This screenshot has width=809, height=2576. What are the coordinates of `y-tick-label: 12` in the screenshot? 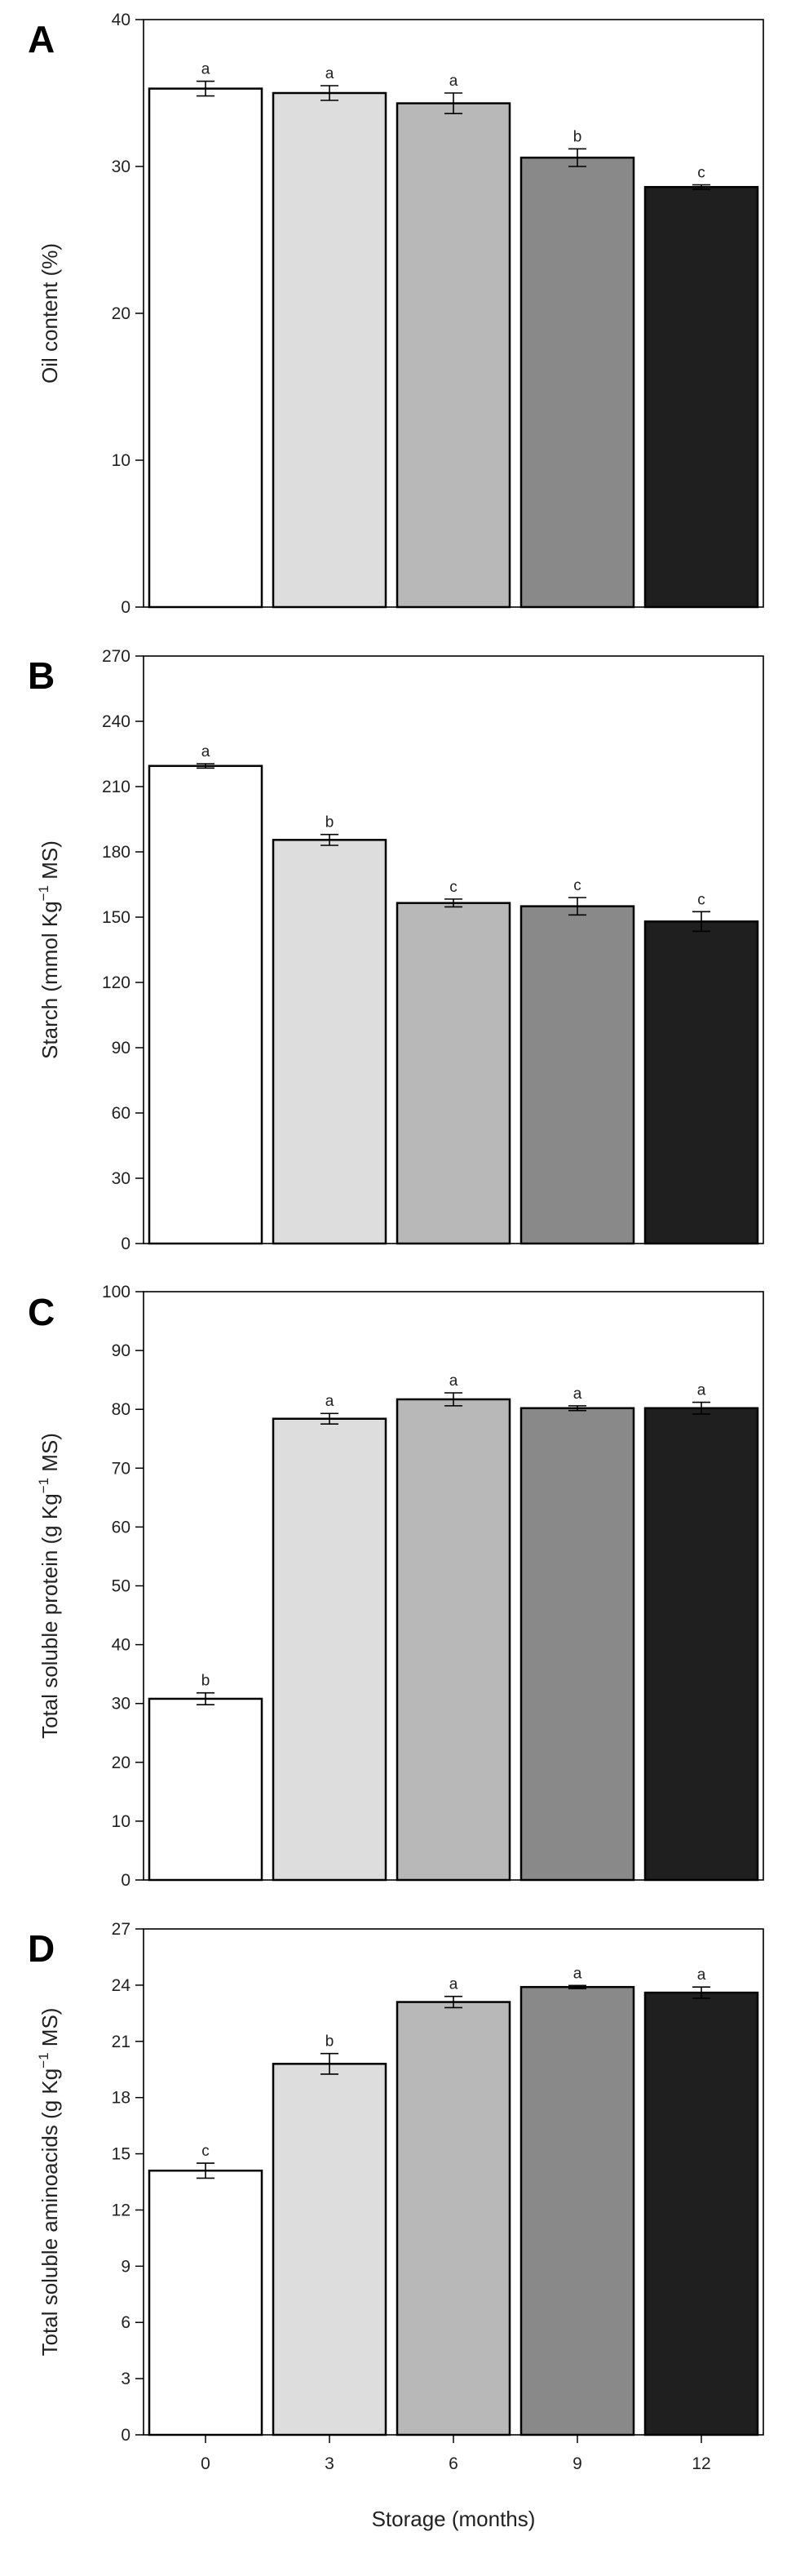 It's located at (121, 2210).